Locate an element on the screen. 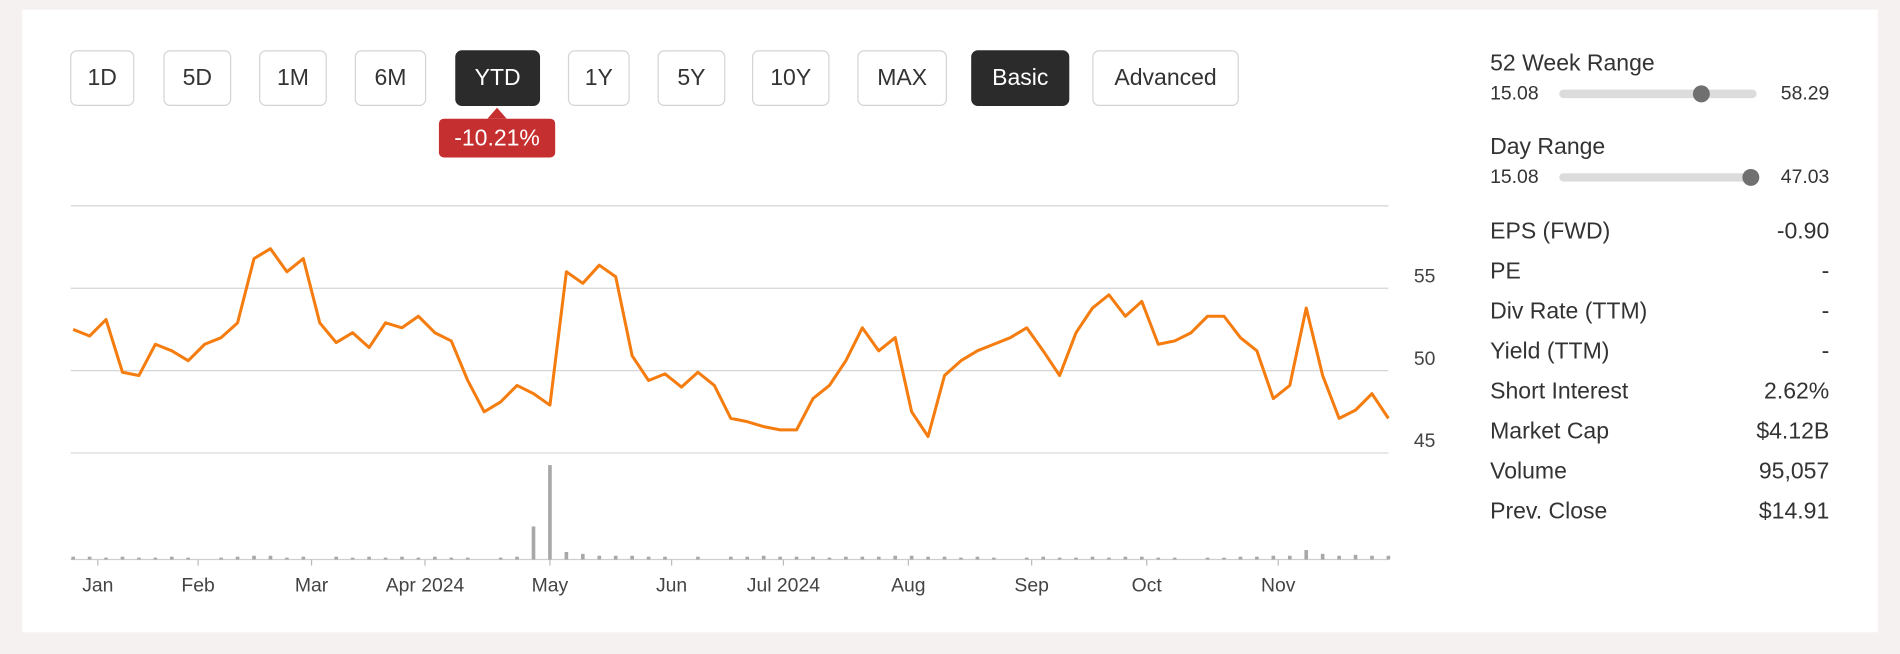 This screenshot has width=1900, height=654. range-button-label: YTD is located at coordinates (498, 77).